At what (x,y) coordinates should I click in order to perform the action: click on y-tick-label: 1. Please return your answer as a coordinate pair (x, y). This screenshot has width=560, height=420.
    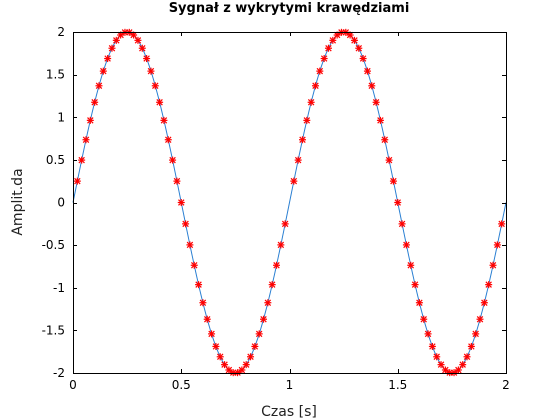
    Looking at the image, I should click on (61, 117).